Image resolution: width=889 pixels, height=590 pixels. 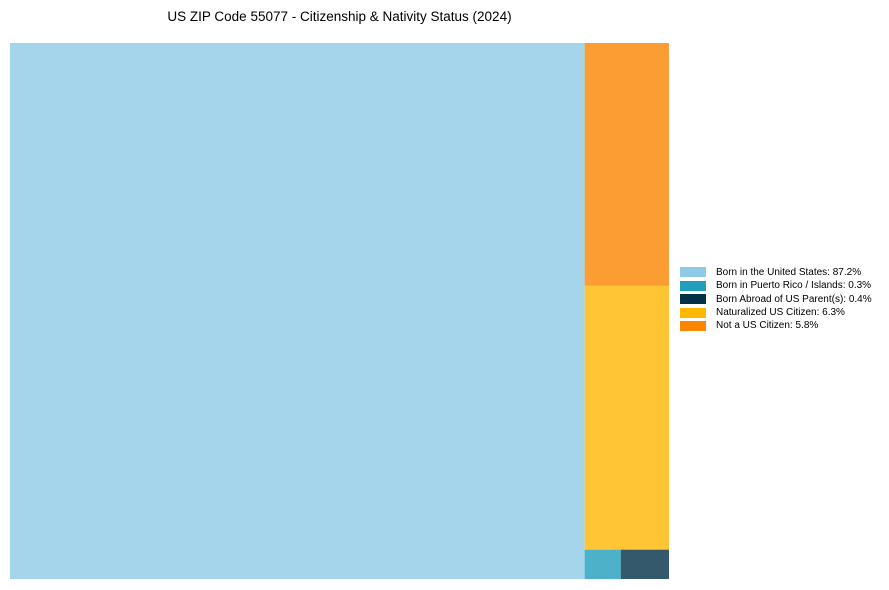 I want to click on legend-item: Naturalized US Citizen: 6.3%, so click(x=776, y=312).